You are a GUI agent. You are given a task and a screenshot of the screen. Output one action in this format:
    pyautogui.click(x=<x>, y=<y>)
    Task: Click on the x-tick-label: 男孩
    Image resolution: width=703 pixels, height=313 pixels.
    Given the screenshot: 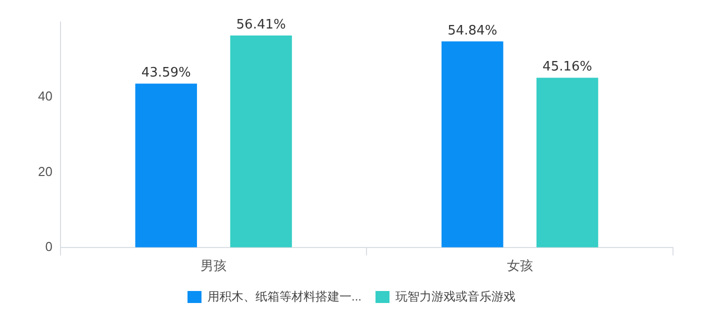 What is the action you would take?
    pyautogui.click(x=213, y=265)
    